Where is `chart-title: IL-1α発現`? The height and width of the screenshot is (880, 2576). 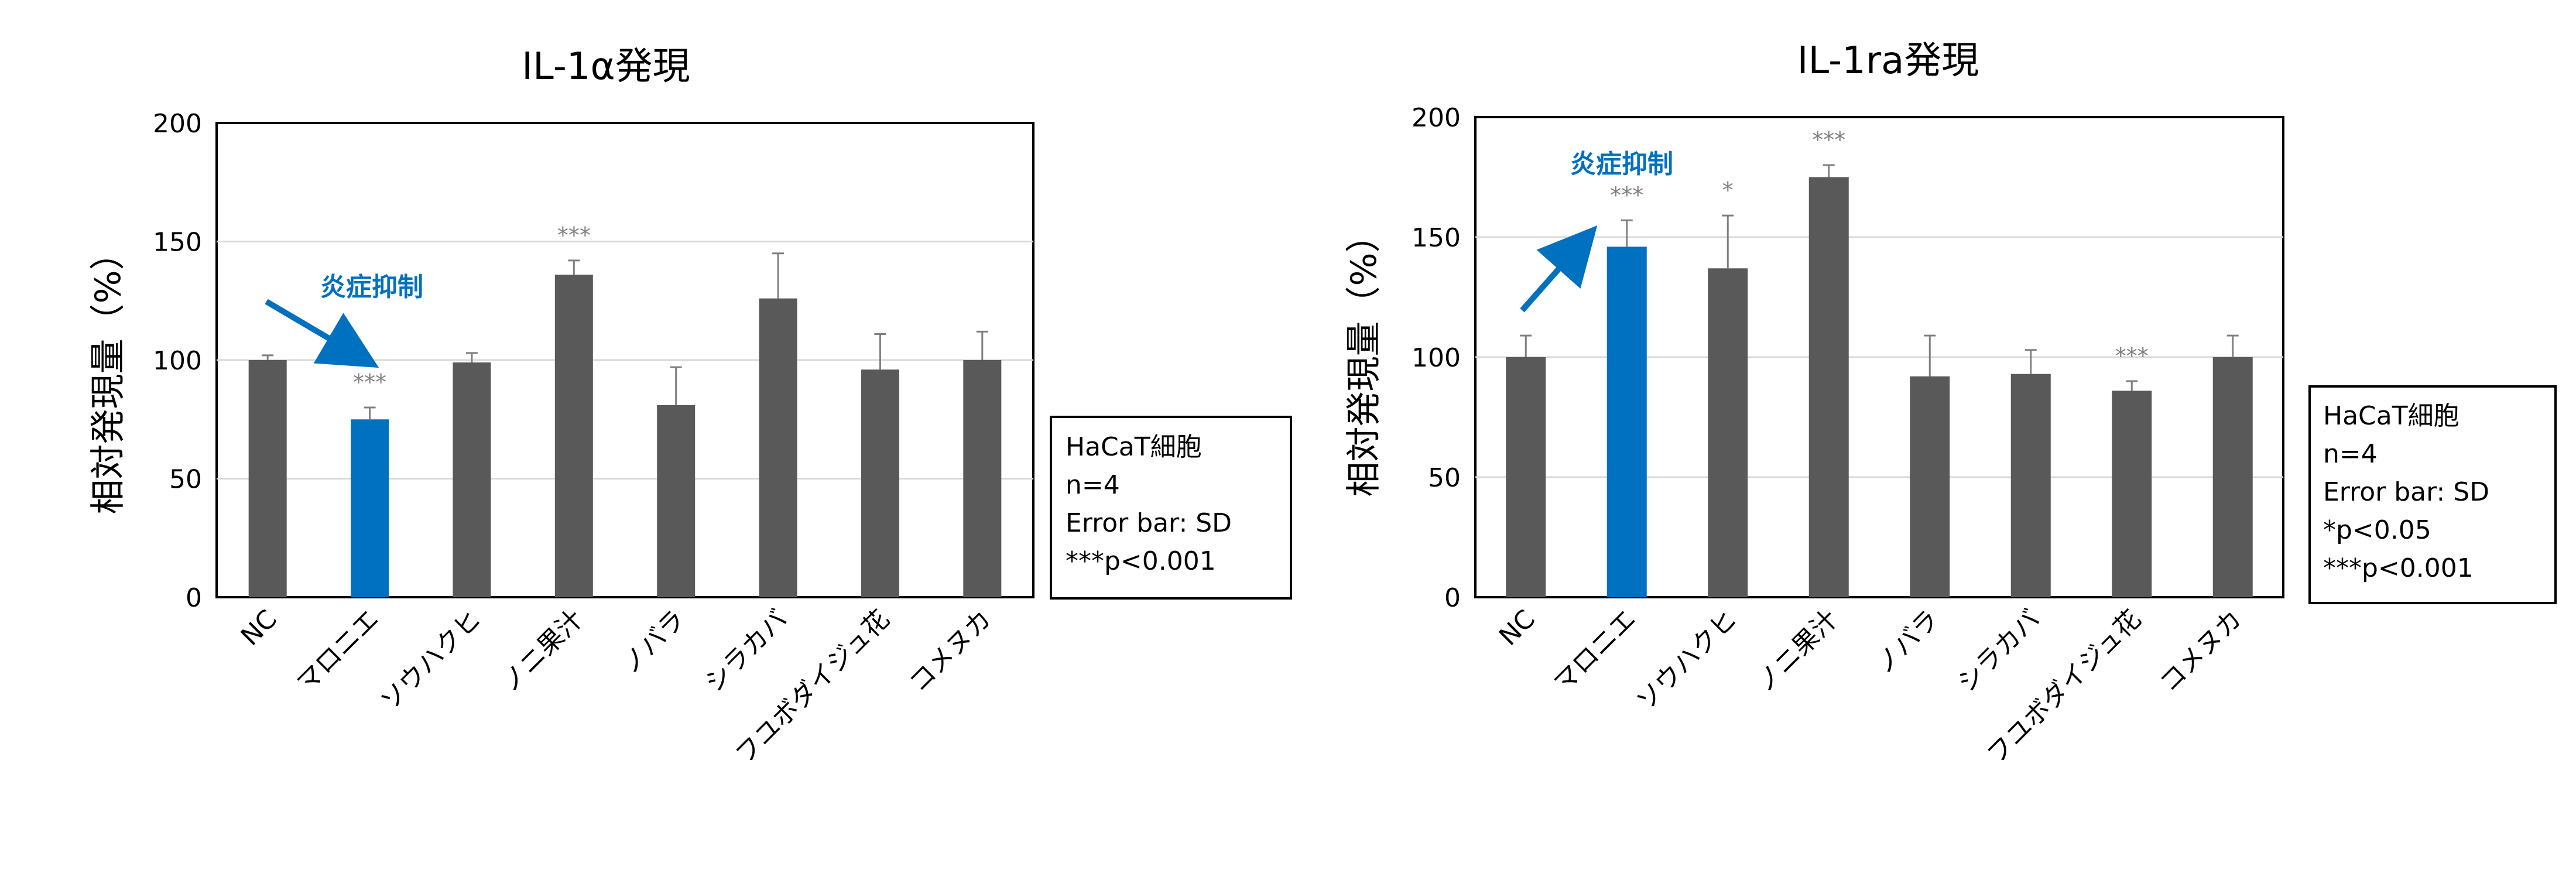
chart-title: IL-1α発現 is located at coordinates (606, 66).